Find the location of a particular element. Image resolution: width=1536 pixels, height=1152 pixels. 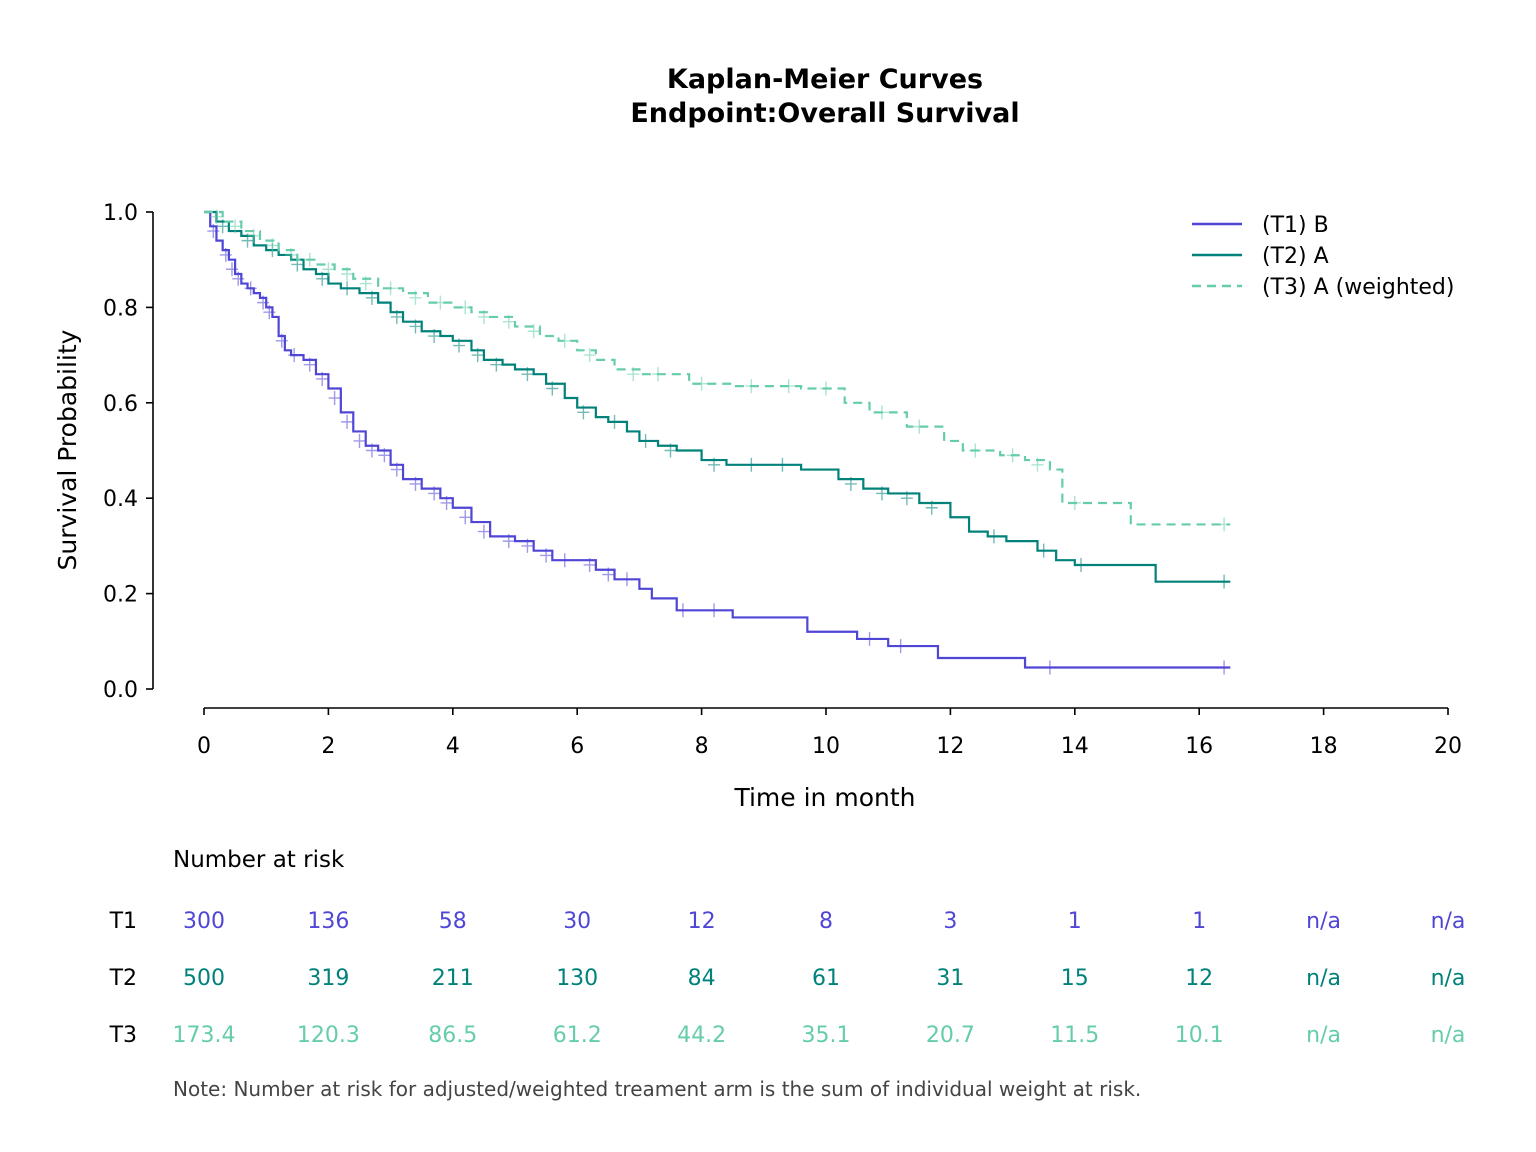

risk-value: 35.1 is located at coordinates (826, 1035).